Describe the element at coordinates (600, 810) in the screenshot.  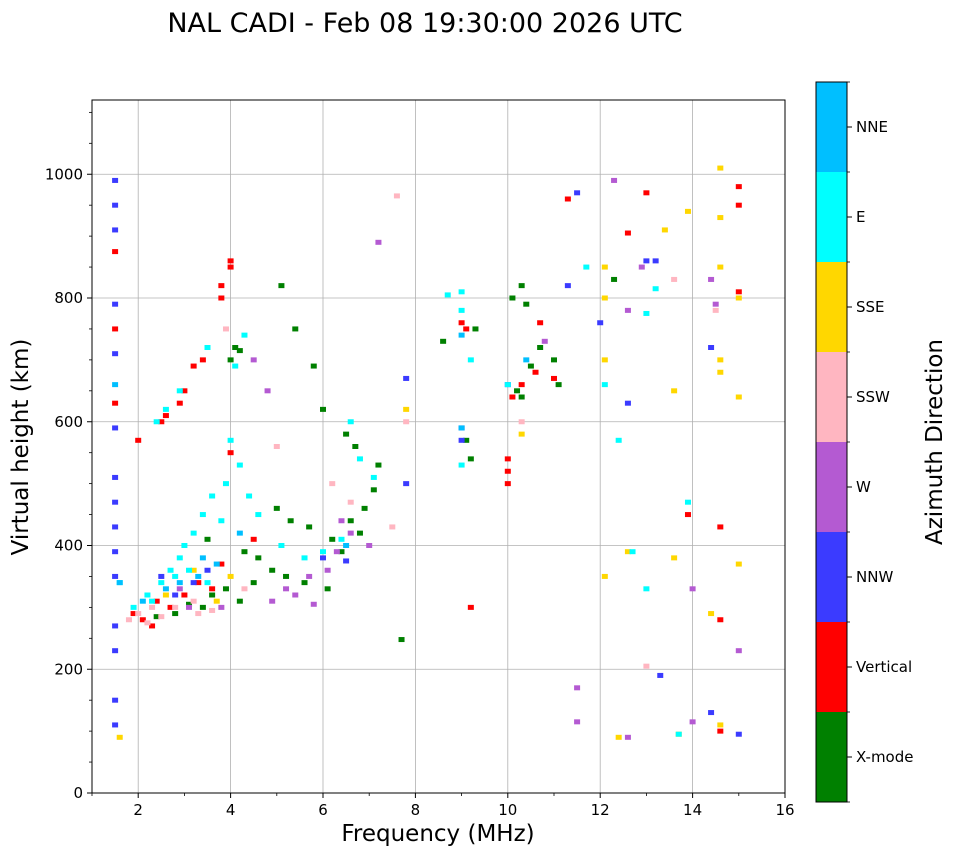
I see `x-tick-label: 12` at that location.